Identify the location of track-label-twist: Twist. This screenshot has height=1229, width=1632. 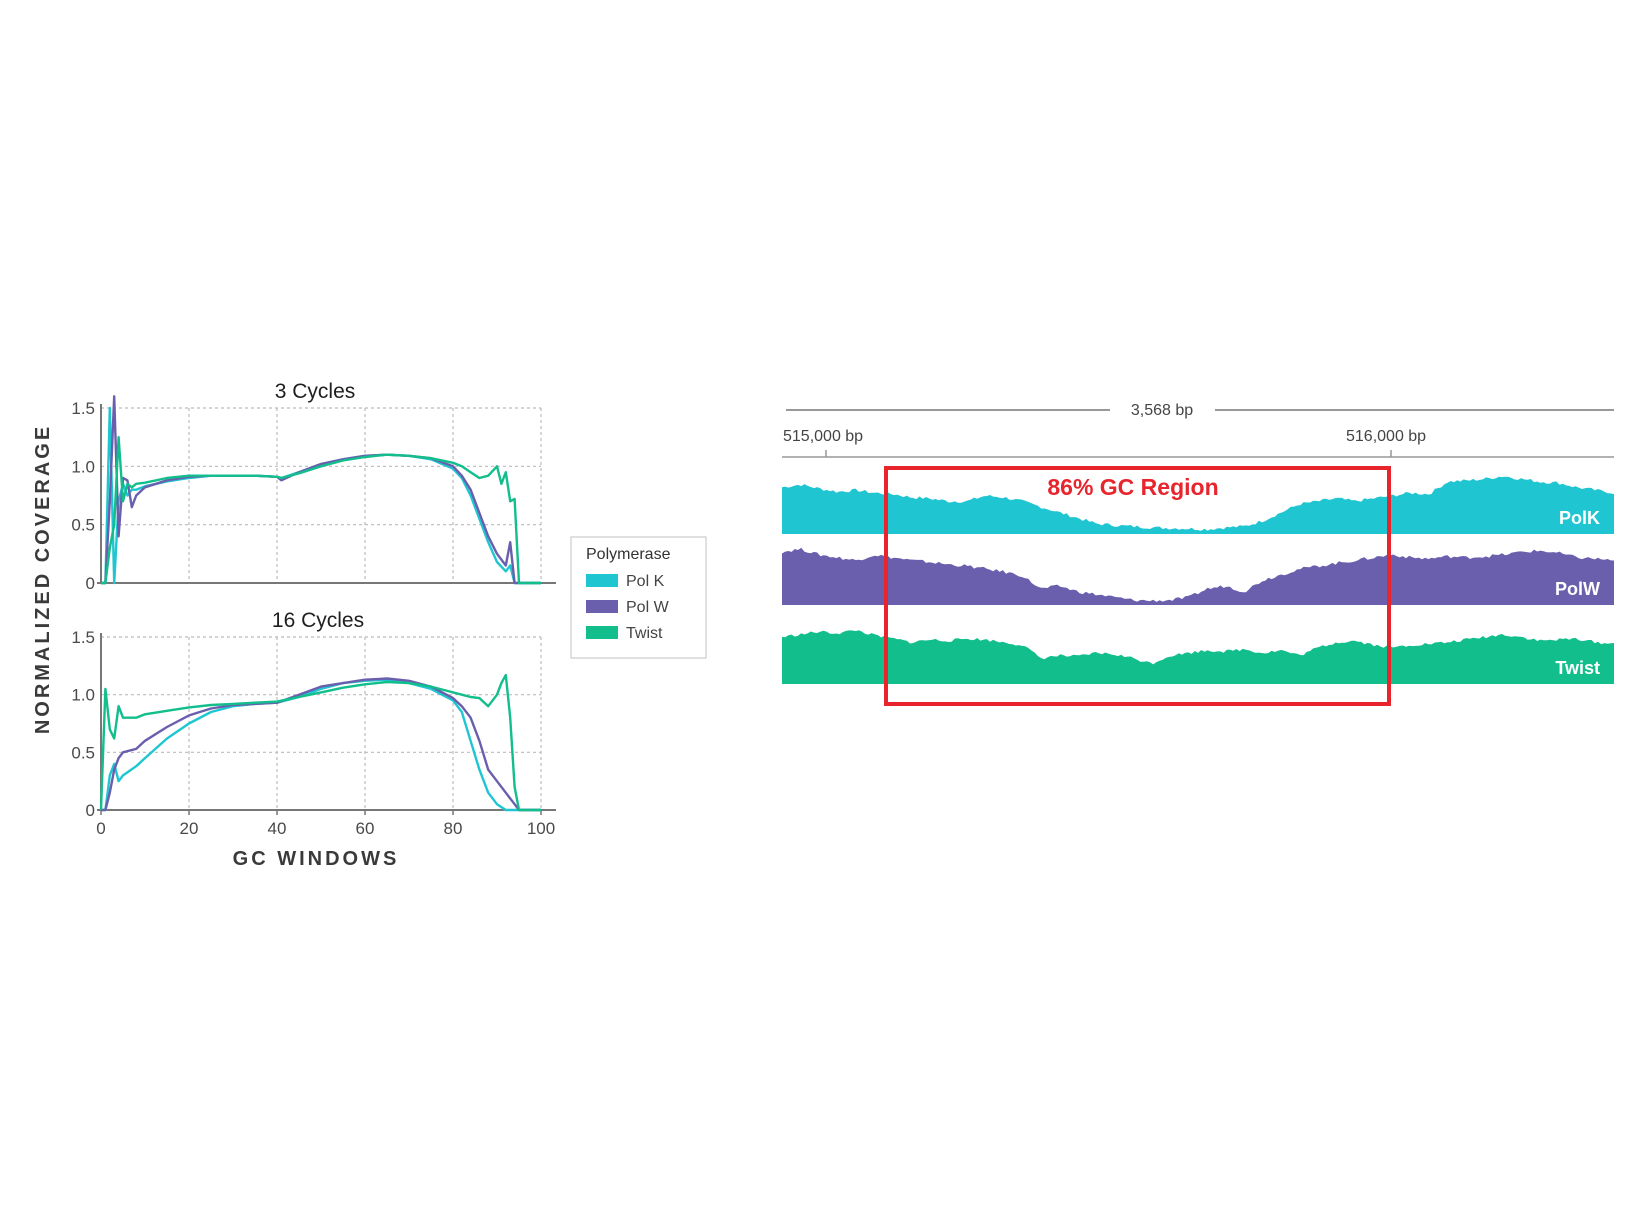
(1577, 668).